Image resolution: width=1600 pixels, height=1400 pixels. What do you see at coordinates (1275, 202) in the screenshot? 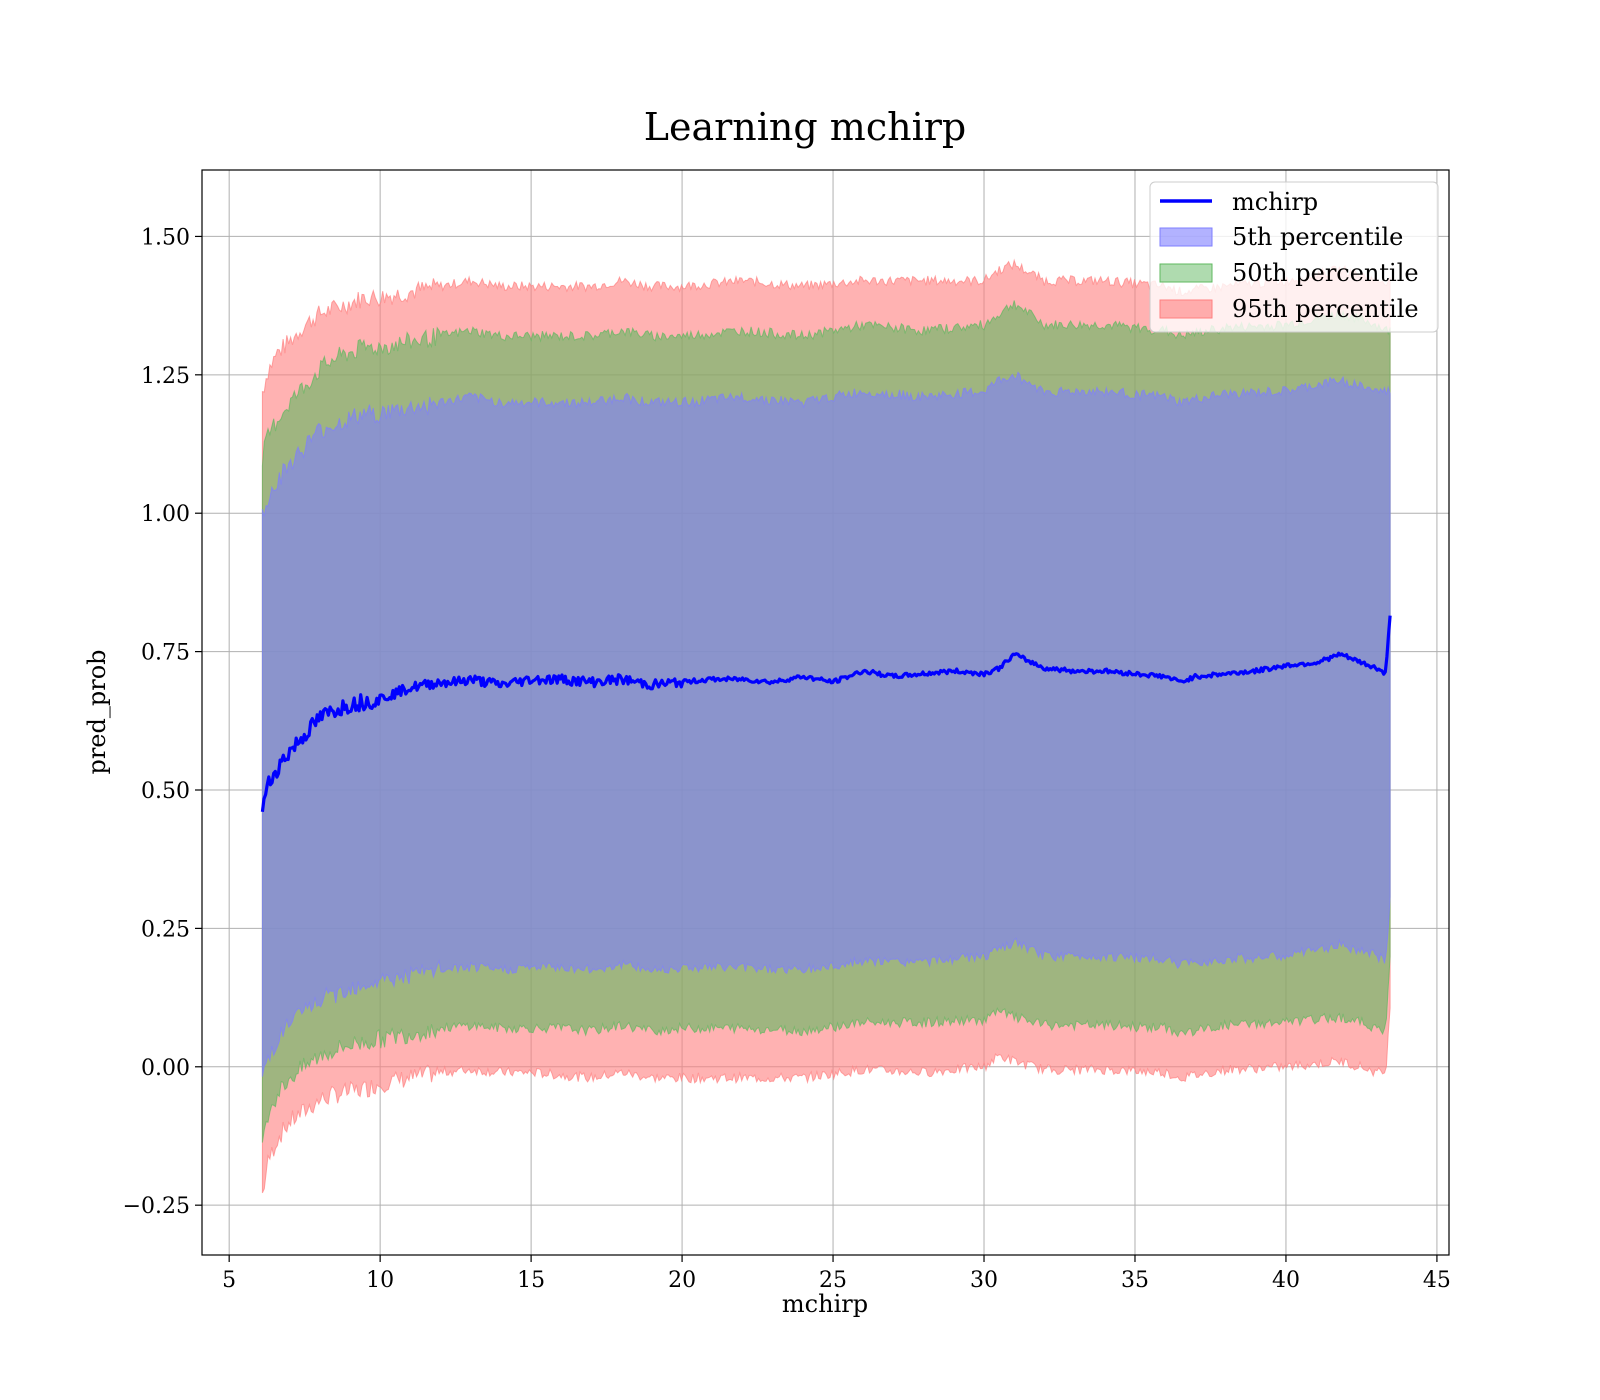
I see `legend-label-mchirp: mchirp` at bounding box center [1275, 202].